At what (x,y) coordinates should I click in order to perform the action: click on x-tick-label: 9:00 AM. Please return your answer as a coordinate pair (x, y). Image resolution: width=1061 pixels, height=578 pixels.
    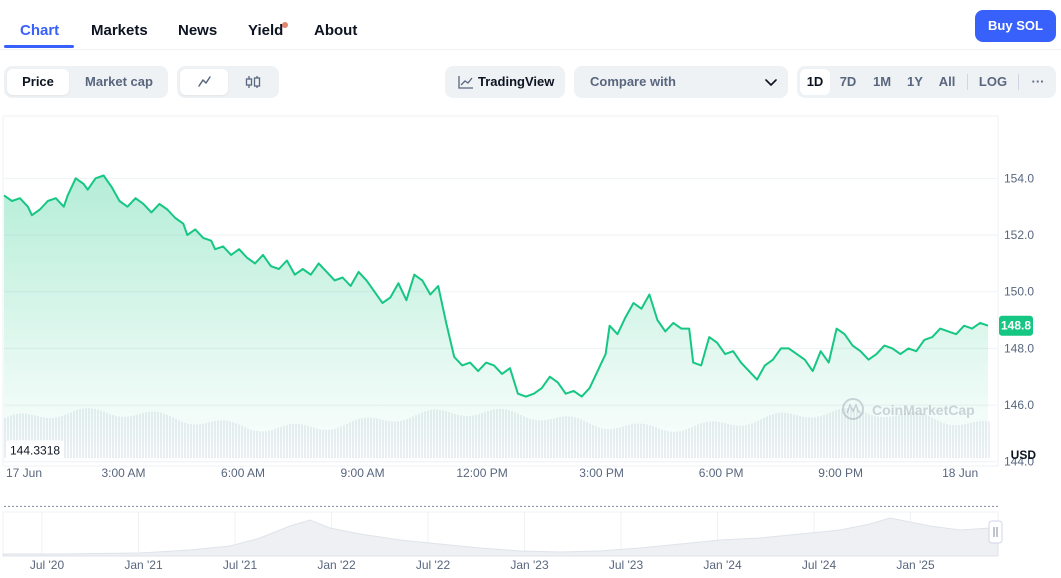
    Looking at the image, I should click on (363, 473).